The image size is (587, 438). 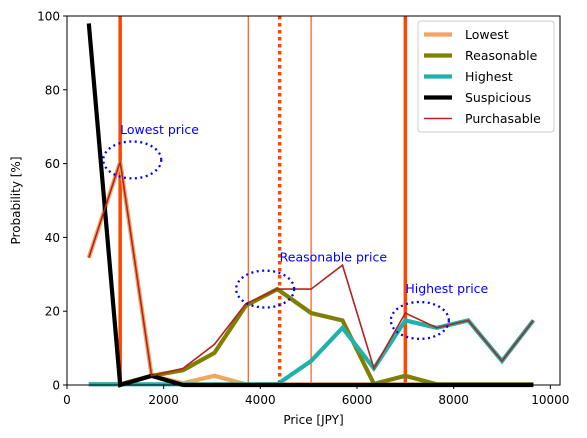 What do you see at coordinates (52, 201) in the screenshot?
I see `y-axis-ticks: 0 20 40 60 80 100` at bounding box center [52, 201].